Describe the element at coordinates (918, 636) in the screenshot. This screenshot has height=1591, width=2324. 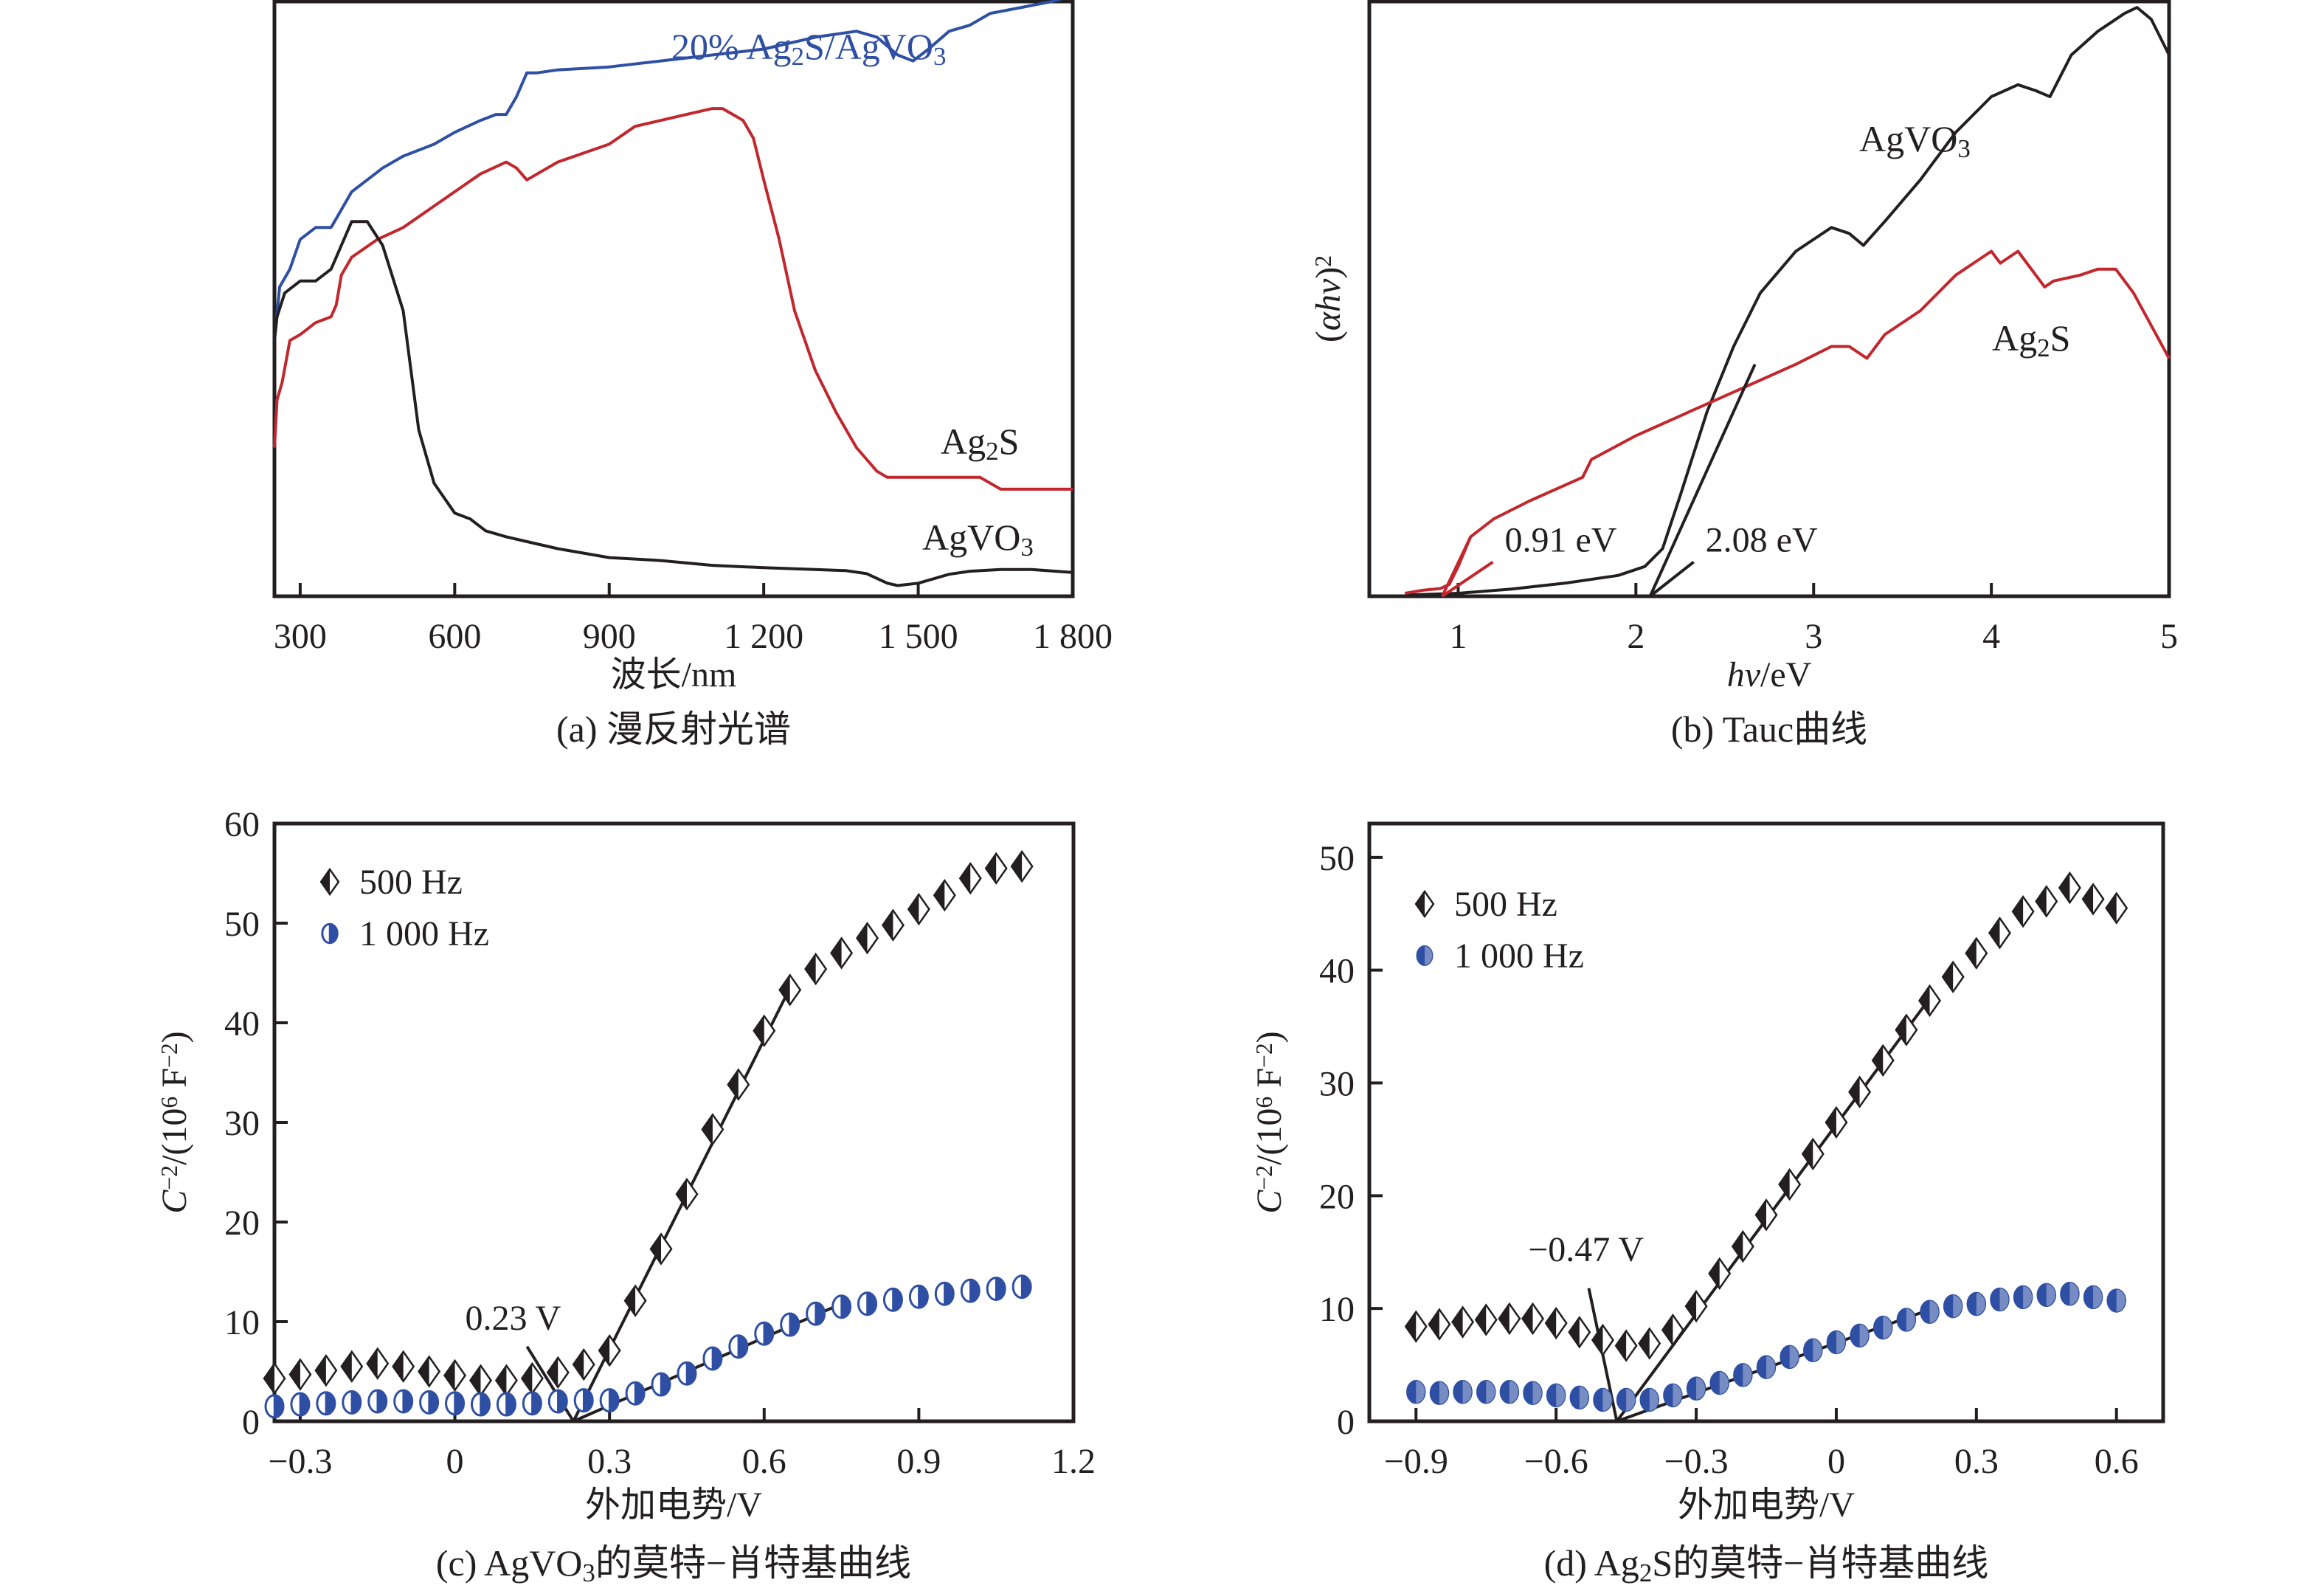
I see `x-tick-label: 1 500` at that location.